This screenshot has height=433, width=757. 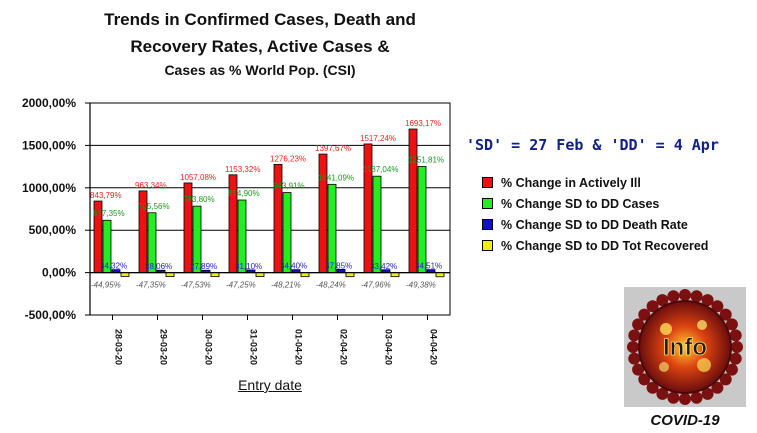 I want to click on data-label: 37,85%, so click(x=338, y=265).